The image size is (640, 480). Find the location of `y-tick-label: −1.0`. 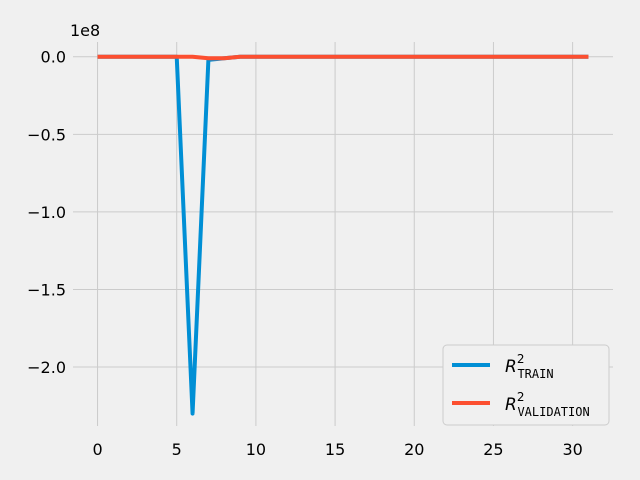

y-tick-label: −1.0 is located at coordinates (46, 212).